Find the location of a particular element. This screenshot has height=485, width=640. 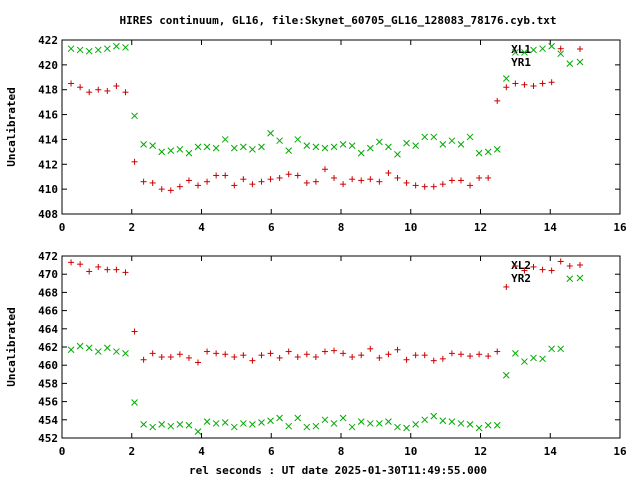

top-series-2-point-4-d2 is located at coordinates (107, 49).